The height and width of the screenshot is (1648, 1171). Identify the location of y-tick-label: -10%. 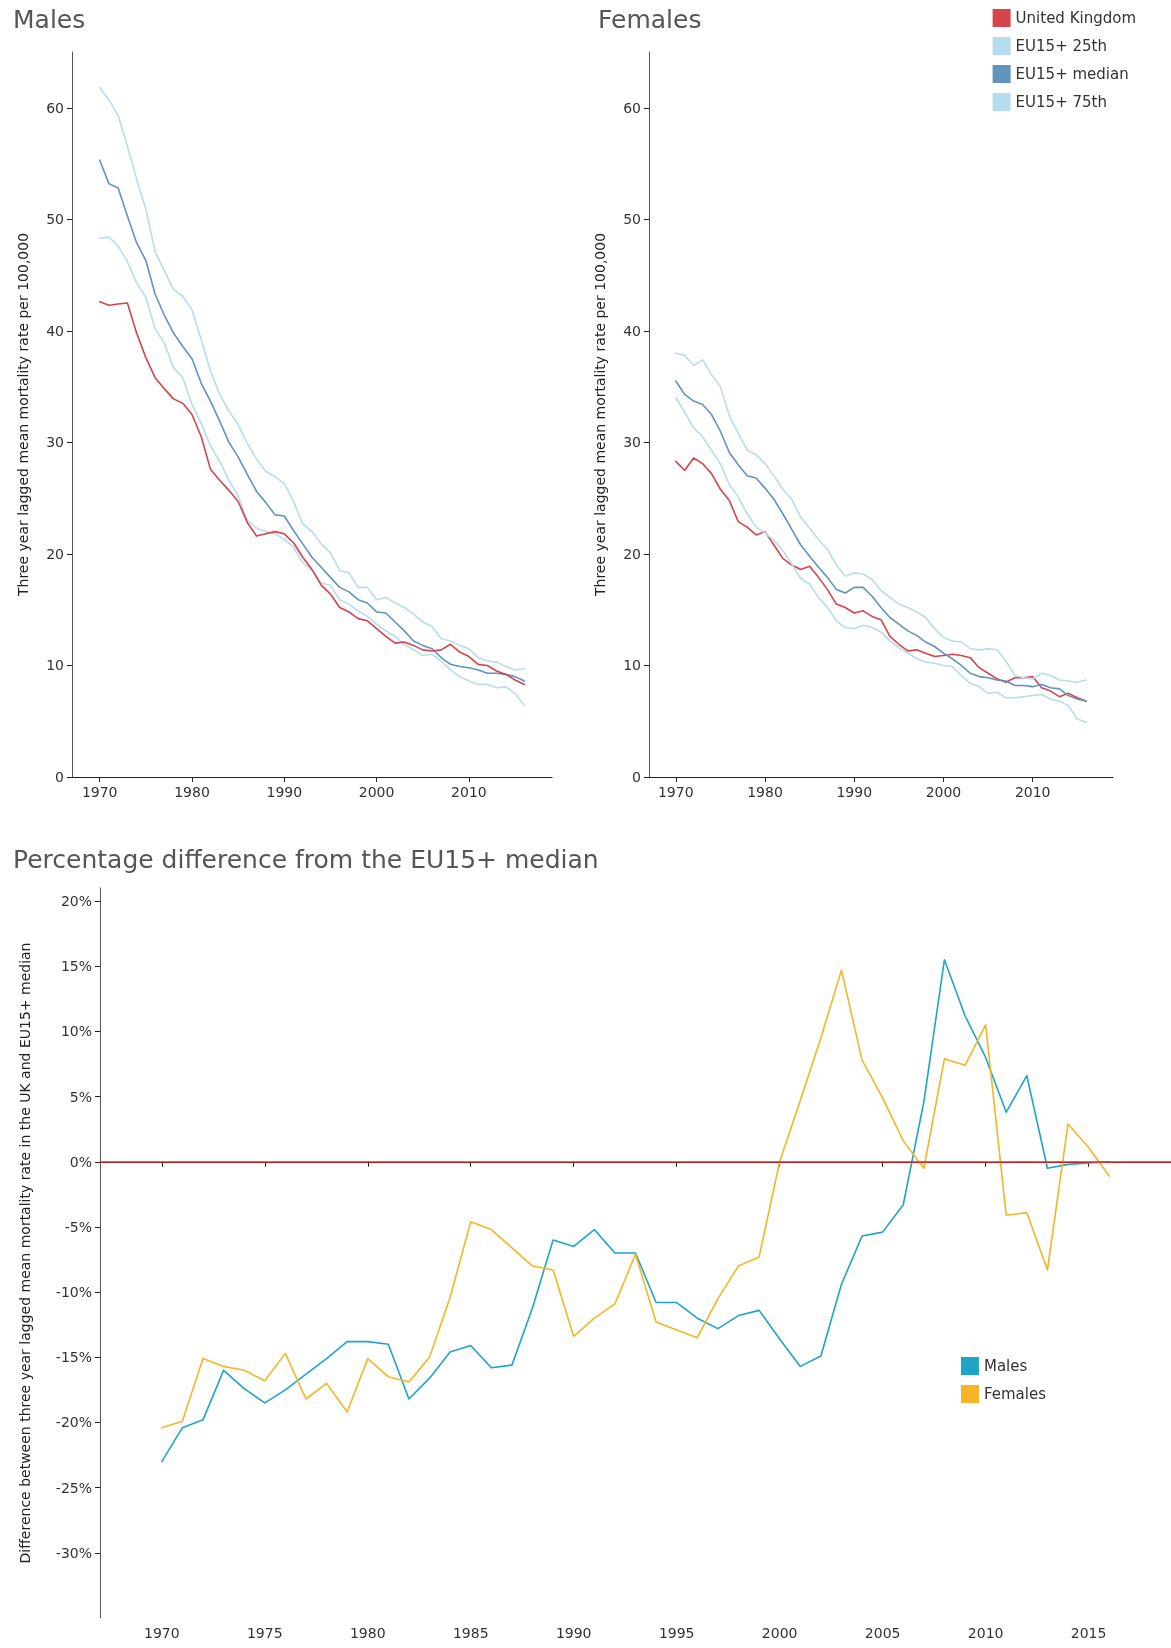
(73, 1292).